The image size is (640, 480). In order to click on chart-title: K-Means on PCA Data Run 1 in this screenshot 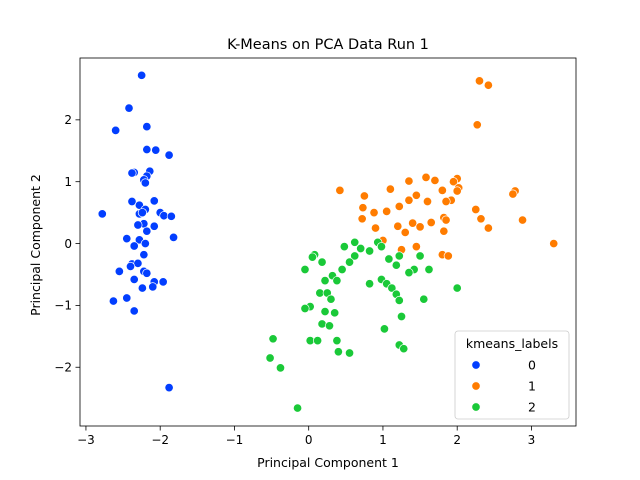, I will do `click(328, 45)`.